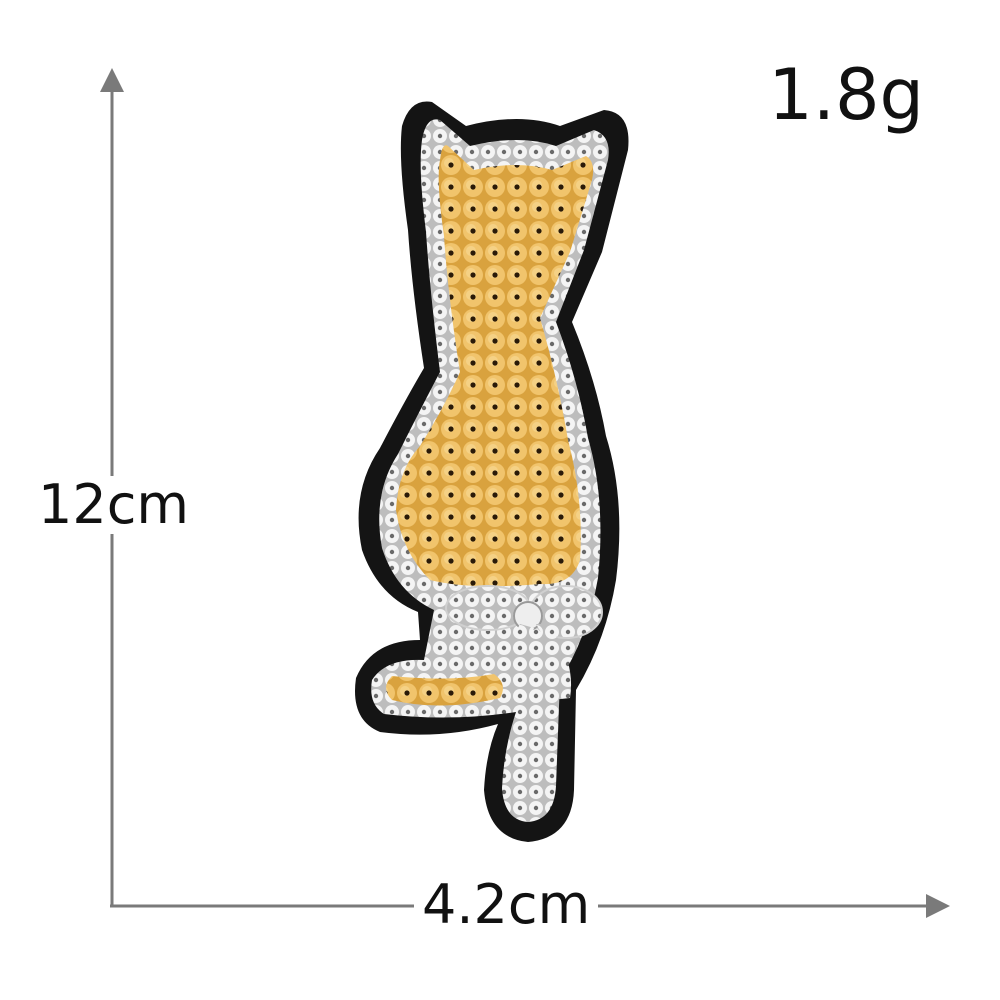  I want to click on width-label: 4.2cm, so click(506, 905).